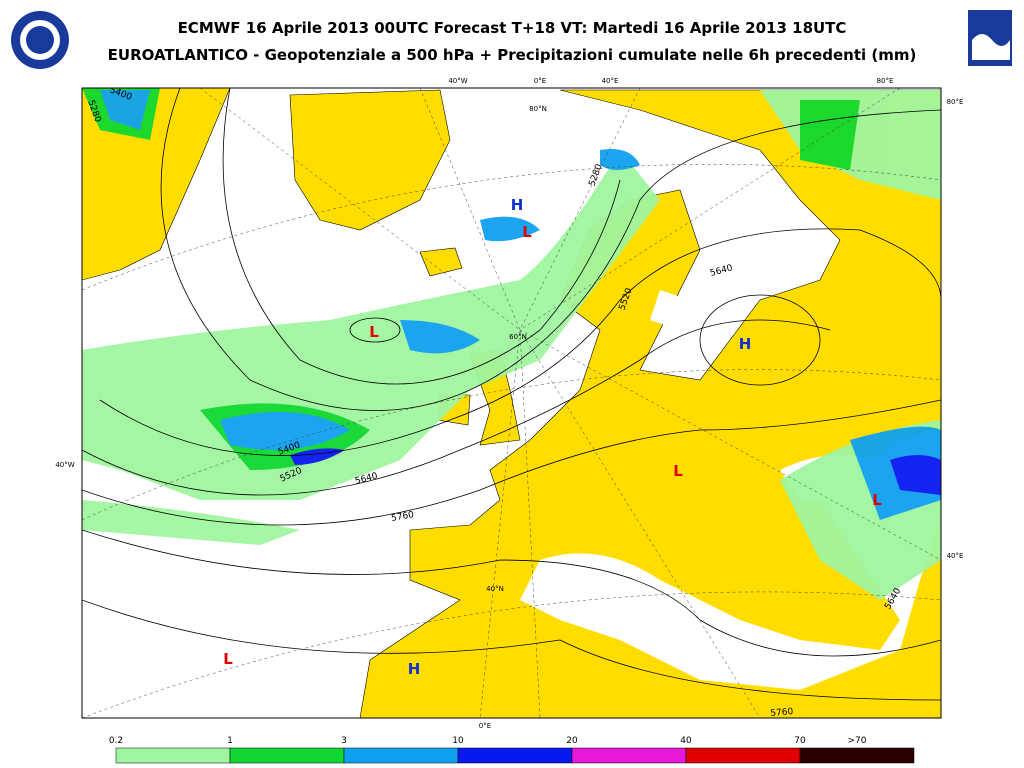  I want to click on grid-label: 40°N, so click(495, 589).